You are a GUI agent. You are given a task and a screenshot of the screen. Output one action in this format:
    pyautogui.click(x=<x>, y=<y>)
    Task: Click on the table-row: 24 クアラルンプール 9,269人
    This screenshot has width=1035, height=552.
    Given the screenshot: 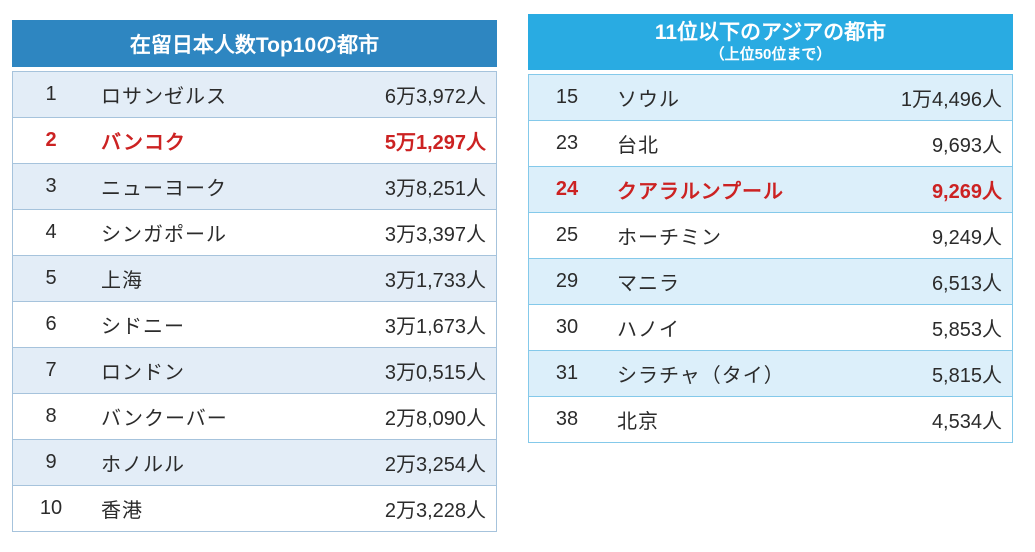 What is the action you would take?
    pyautogui.click(x=770, y=190)
    